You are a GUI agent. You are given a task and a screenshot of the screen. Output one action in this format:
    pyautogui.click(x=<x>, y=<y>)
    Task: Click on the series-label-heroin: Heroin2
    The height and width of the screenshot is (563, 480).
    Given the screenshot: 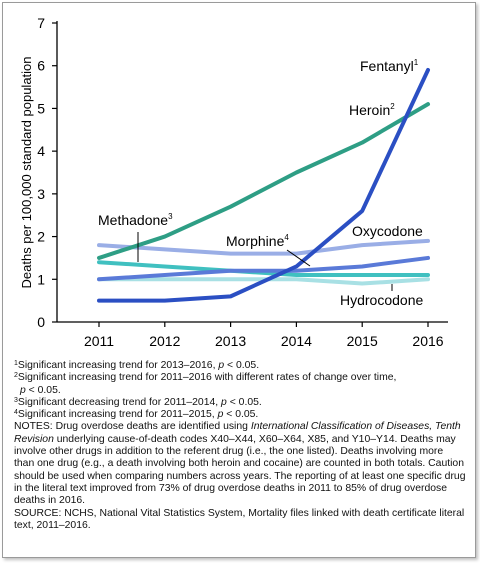 What is the action you would take?
    pyautogui.click(x=372, y=110)
    